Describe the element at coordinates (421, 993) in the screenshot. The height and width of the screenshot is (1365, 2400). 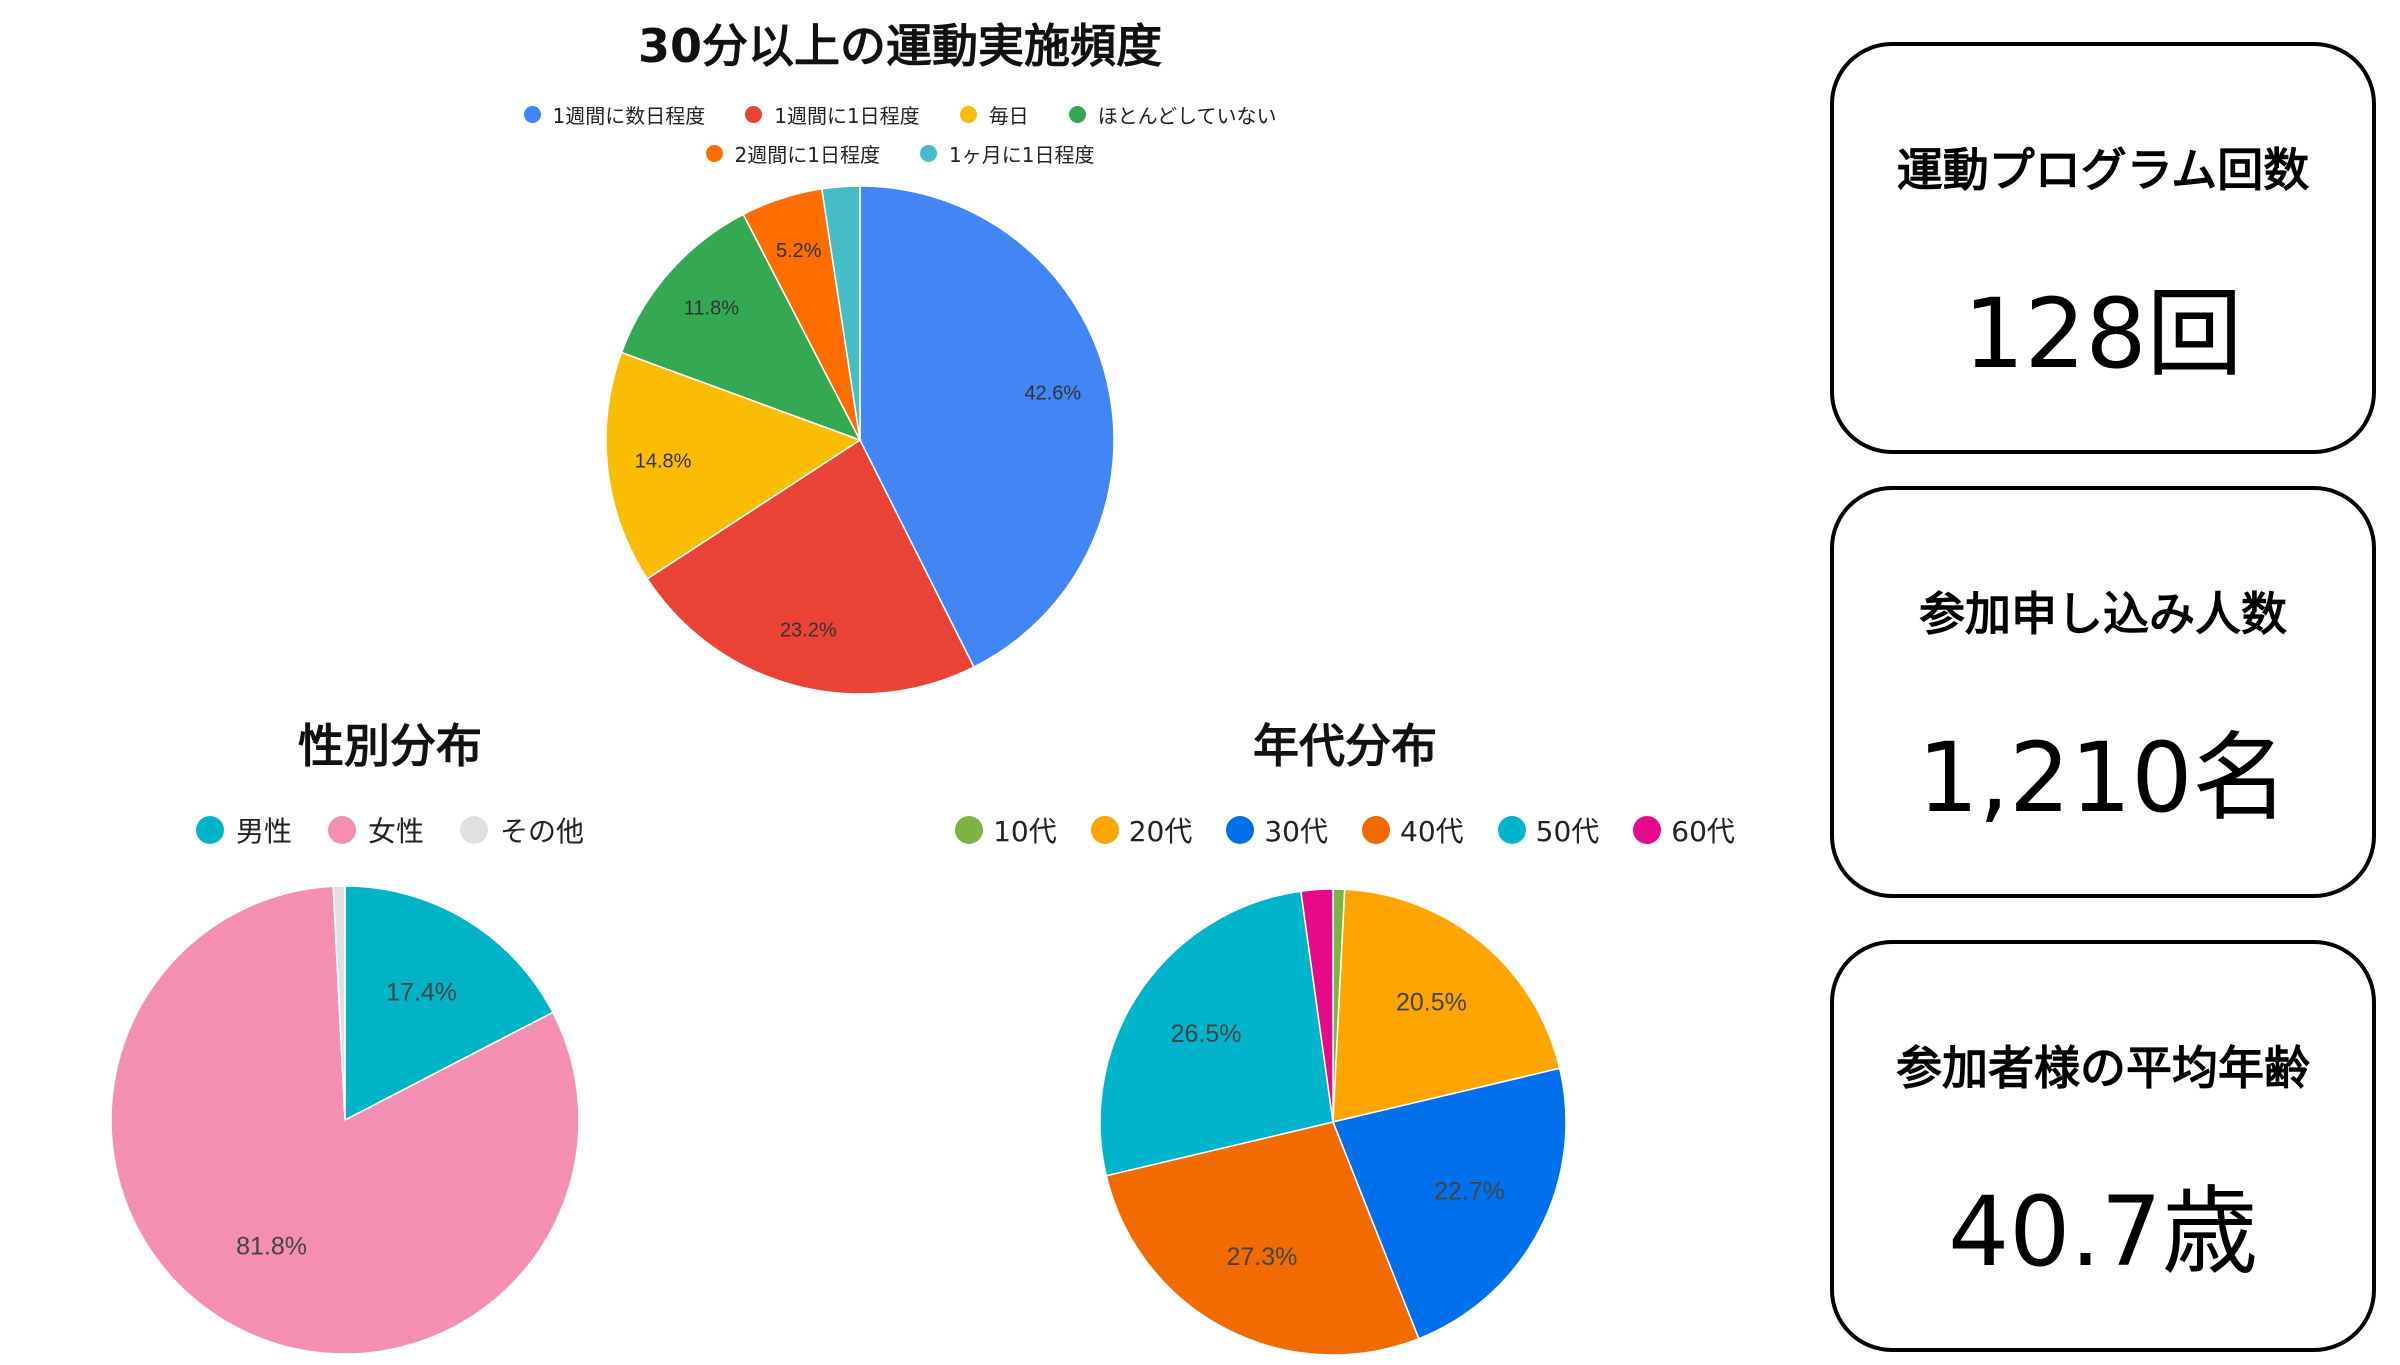
I see `slice-label: 17.4%` at that location.